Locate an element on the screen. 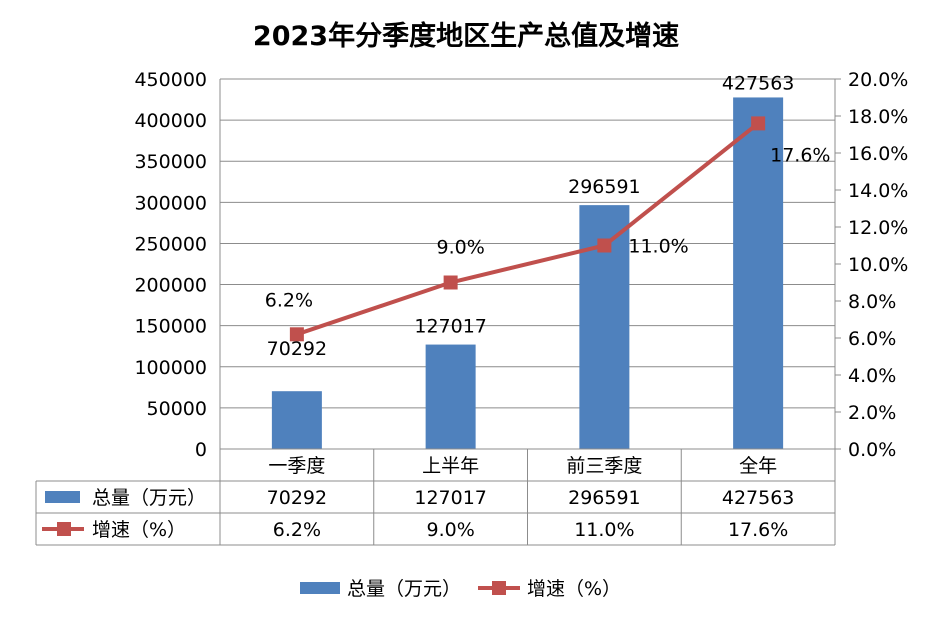 The width and height of the screenshot is (932, 621). legend-line-marker is located at coordinates (499, 588).